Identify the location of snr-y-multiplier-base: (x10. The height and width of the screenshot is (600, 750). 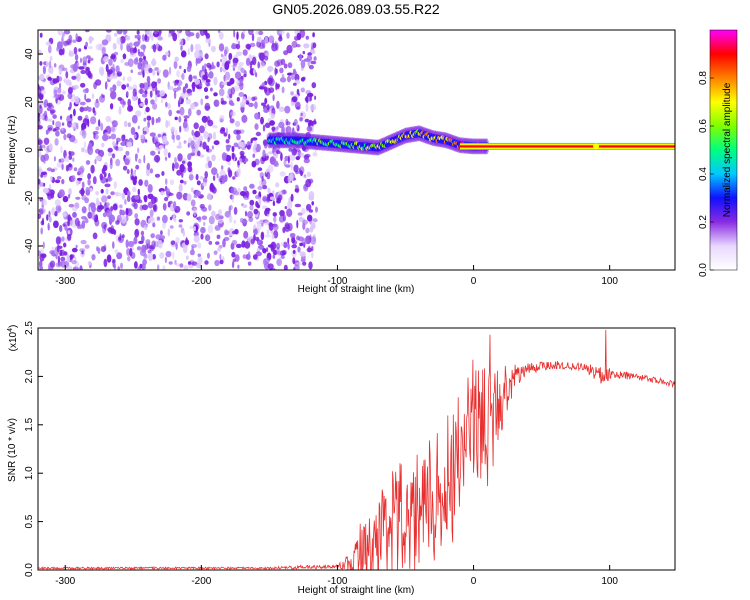
(13, 341).